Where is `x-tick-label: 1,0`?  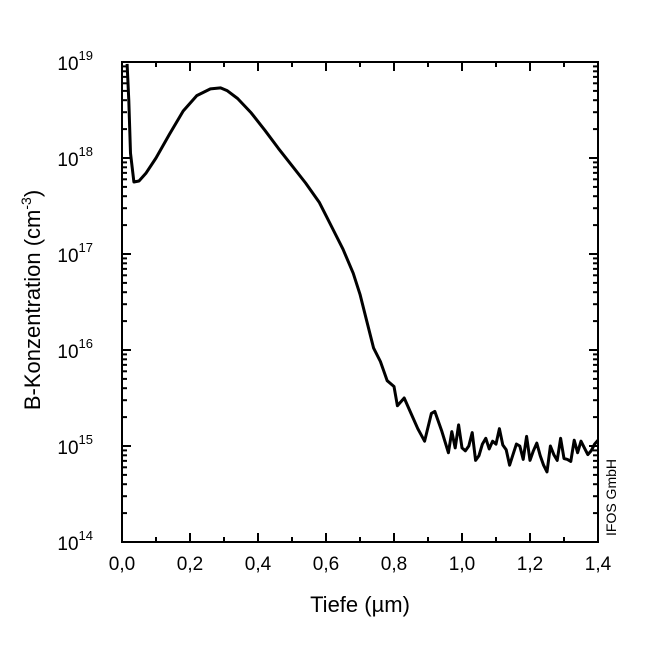 x-tick-label: 1,0 is located at coordinates (462, 564).